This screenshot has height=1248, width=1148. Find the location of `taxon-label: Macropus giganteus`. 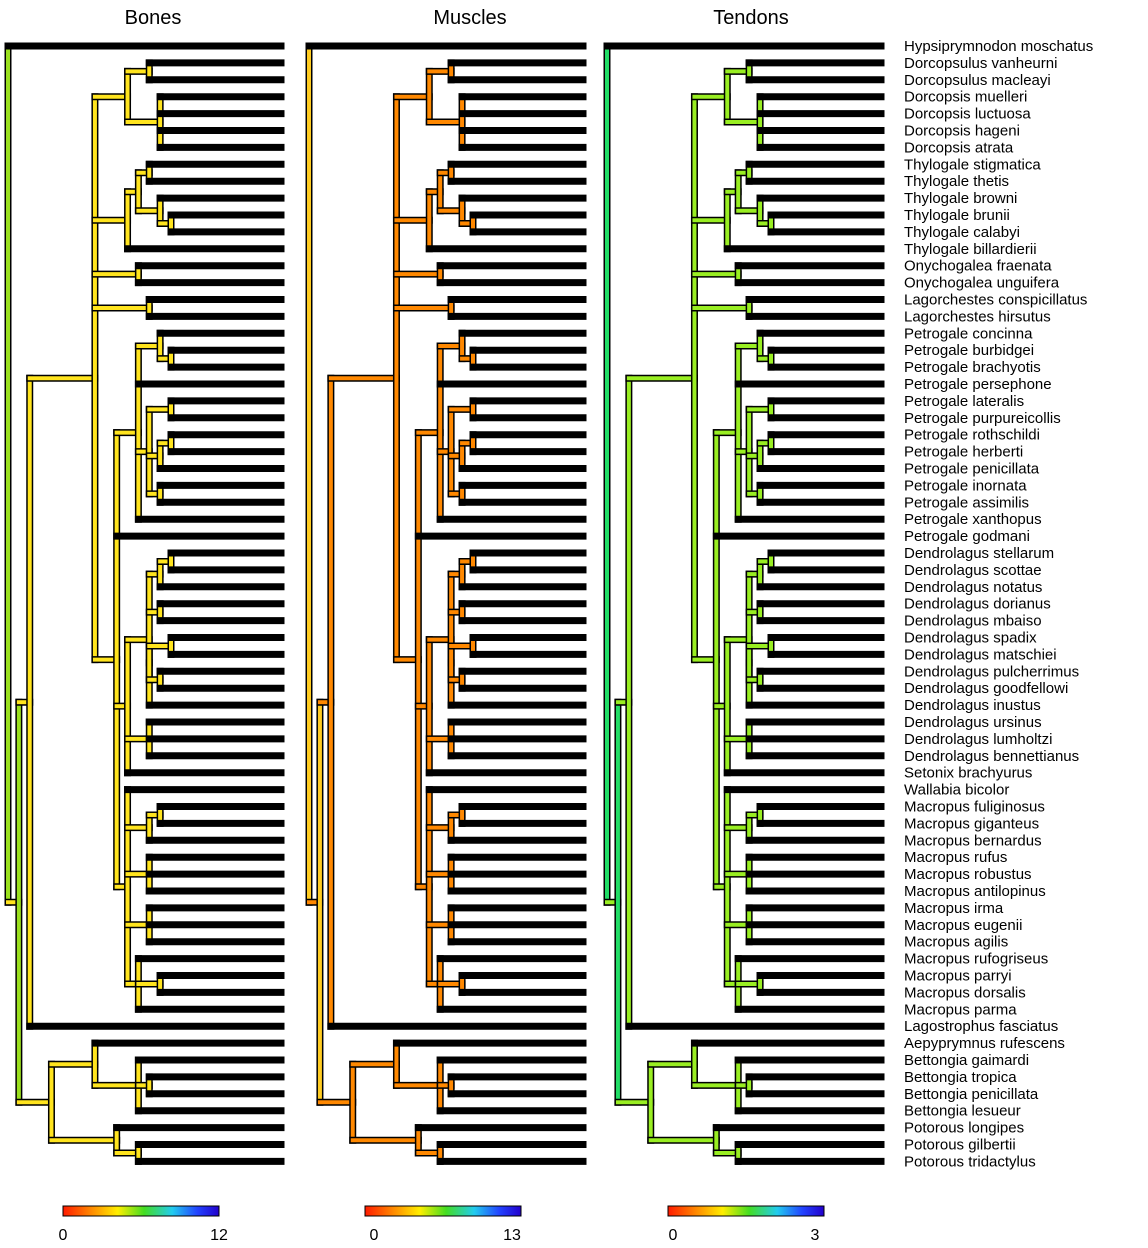

taxon-label: Macropus giganteus is located at coordinates (971, 823).